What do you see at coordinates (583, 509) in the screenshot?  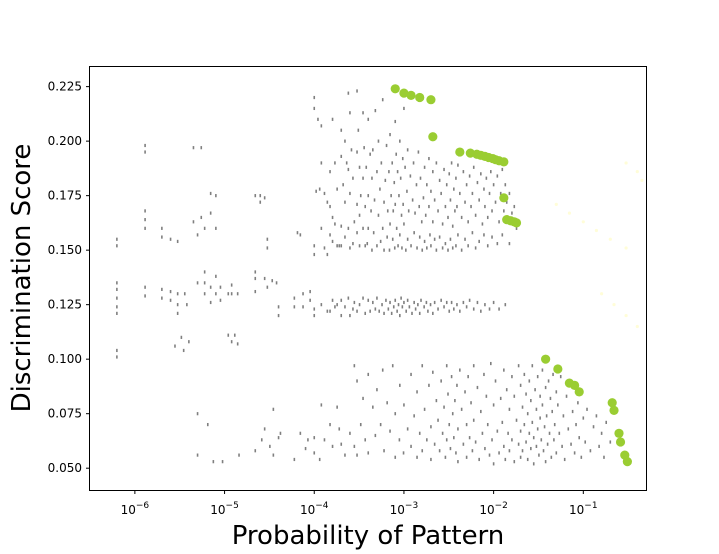 I see `x-tick-label-5: 10⁻¹` at bounding box center [583, 509].